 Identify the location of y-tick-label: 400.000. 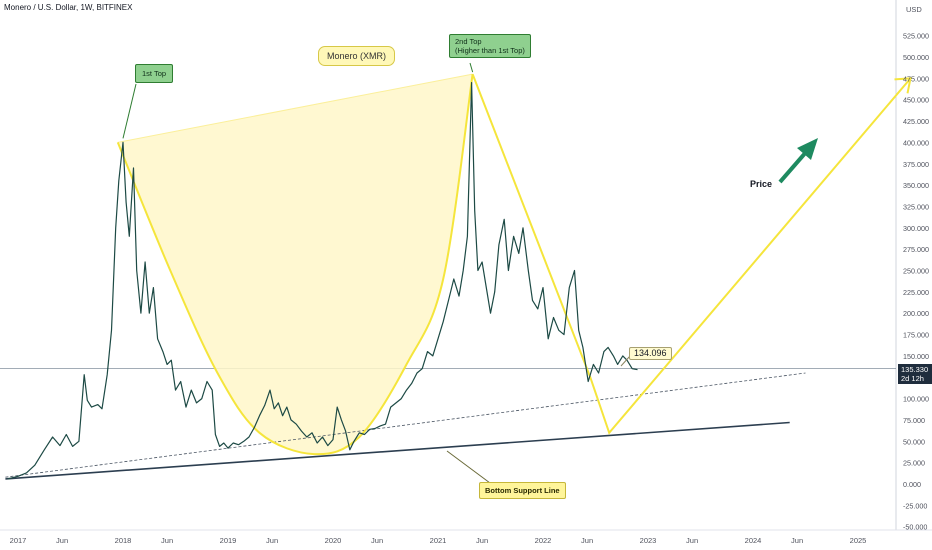
(916, 142).